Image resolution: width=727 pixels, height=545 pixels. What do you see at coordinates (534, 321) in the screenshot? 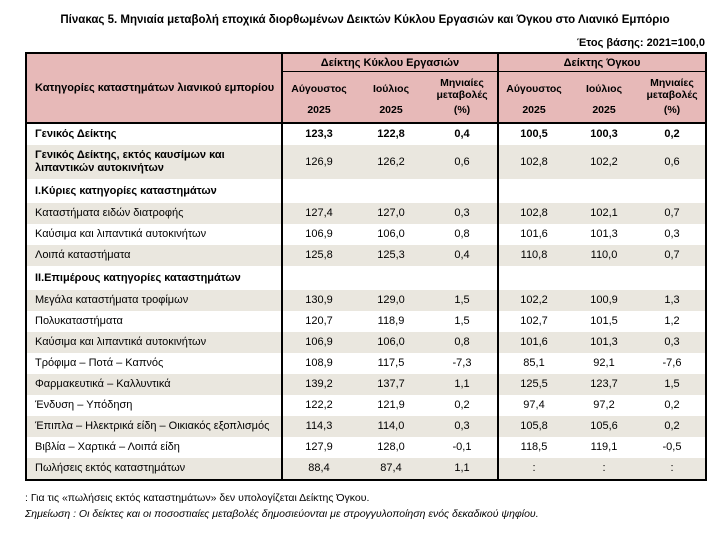
I see `value-cell: 102,7` at bounding box center [534, 321].